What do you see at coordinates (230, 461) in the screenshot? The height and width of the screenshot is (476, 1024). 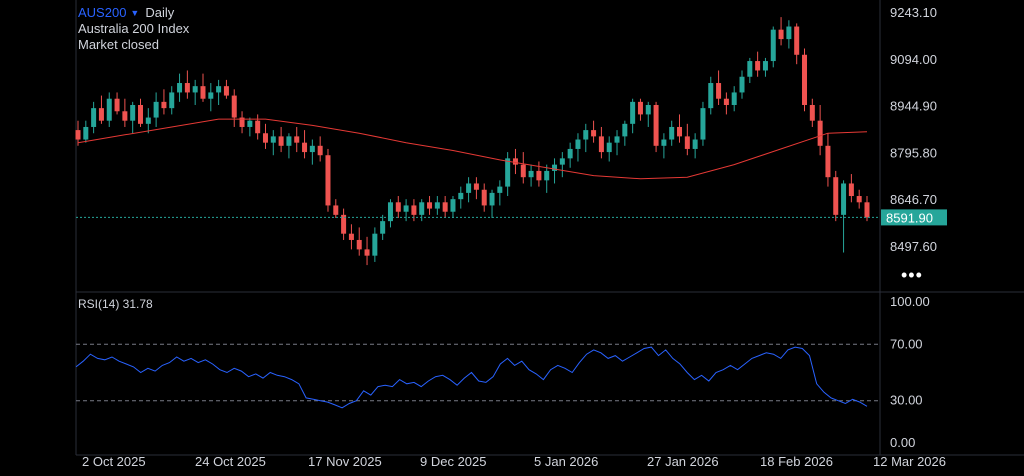 I see `time-axis-label: 24 Oct 2025` at bounding box center [230, 461].